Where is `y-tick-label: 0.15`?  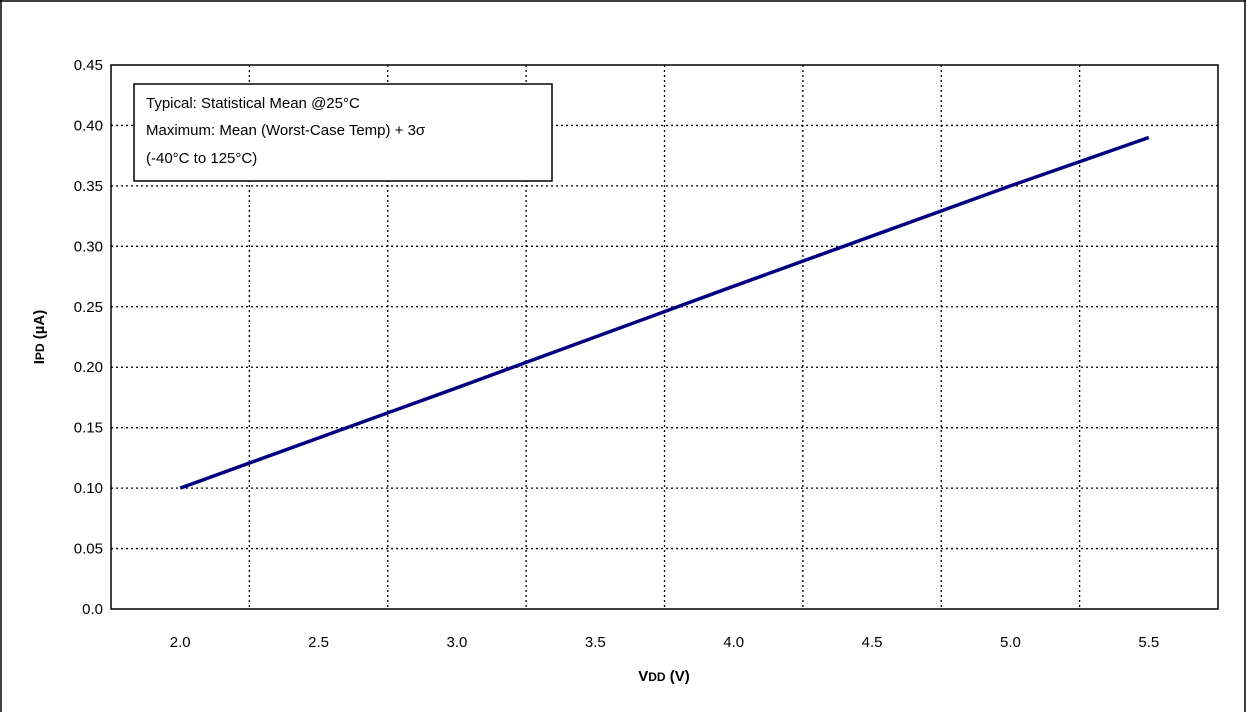
y-tick-label: 0.15 is located at coordinates (88, 428).